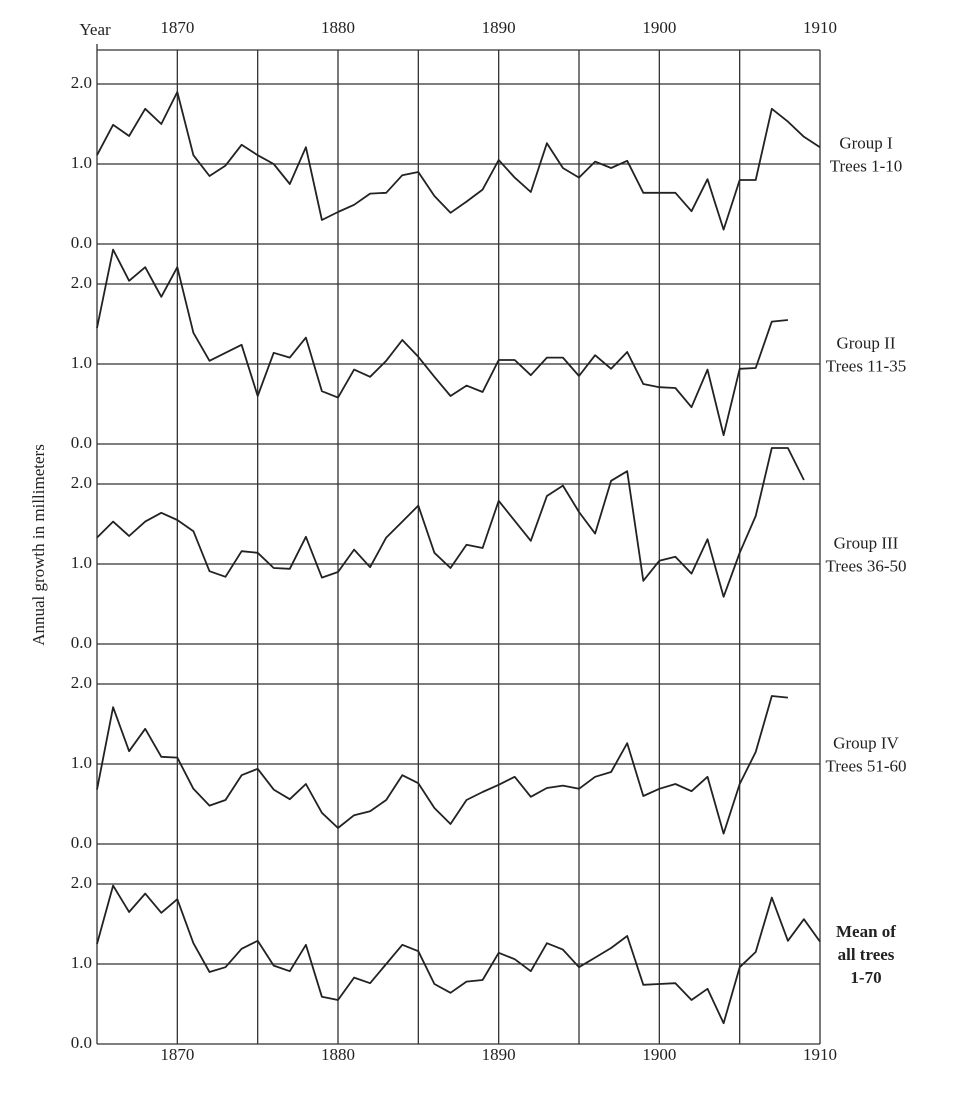  What do you see at coordinates (338, 1054) in the screenshot?
I see `x-tick-label: 1880` at bounding box center [338, 1054].